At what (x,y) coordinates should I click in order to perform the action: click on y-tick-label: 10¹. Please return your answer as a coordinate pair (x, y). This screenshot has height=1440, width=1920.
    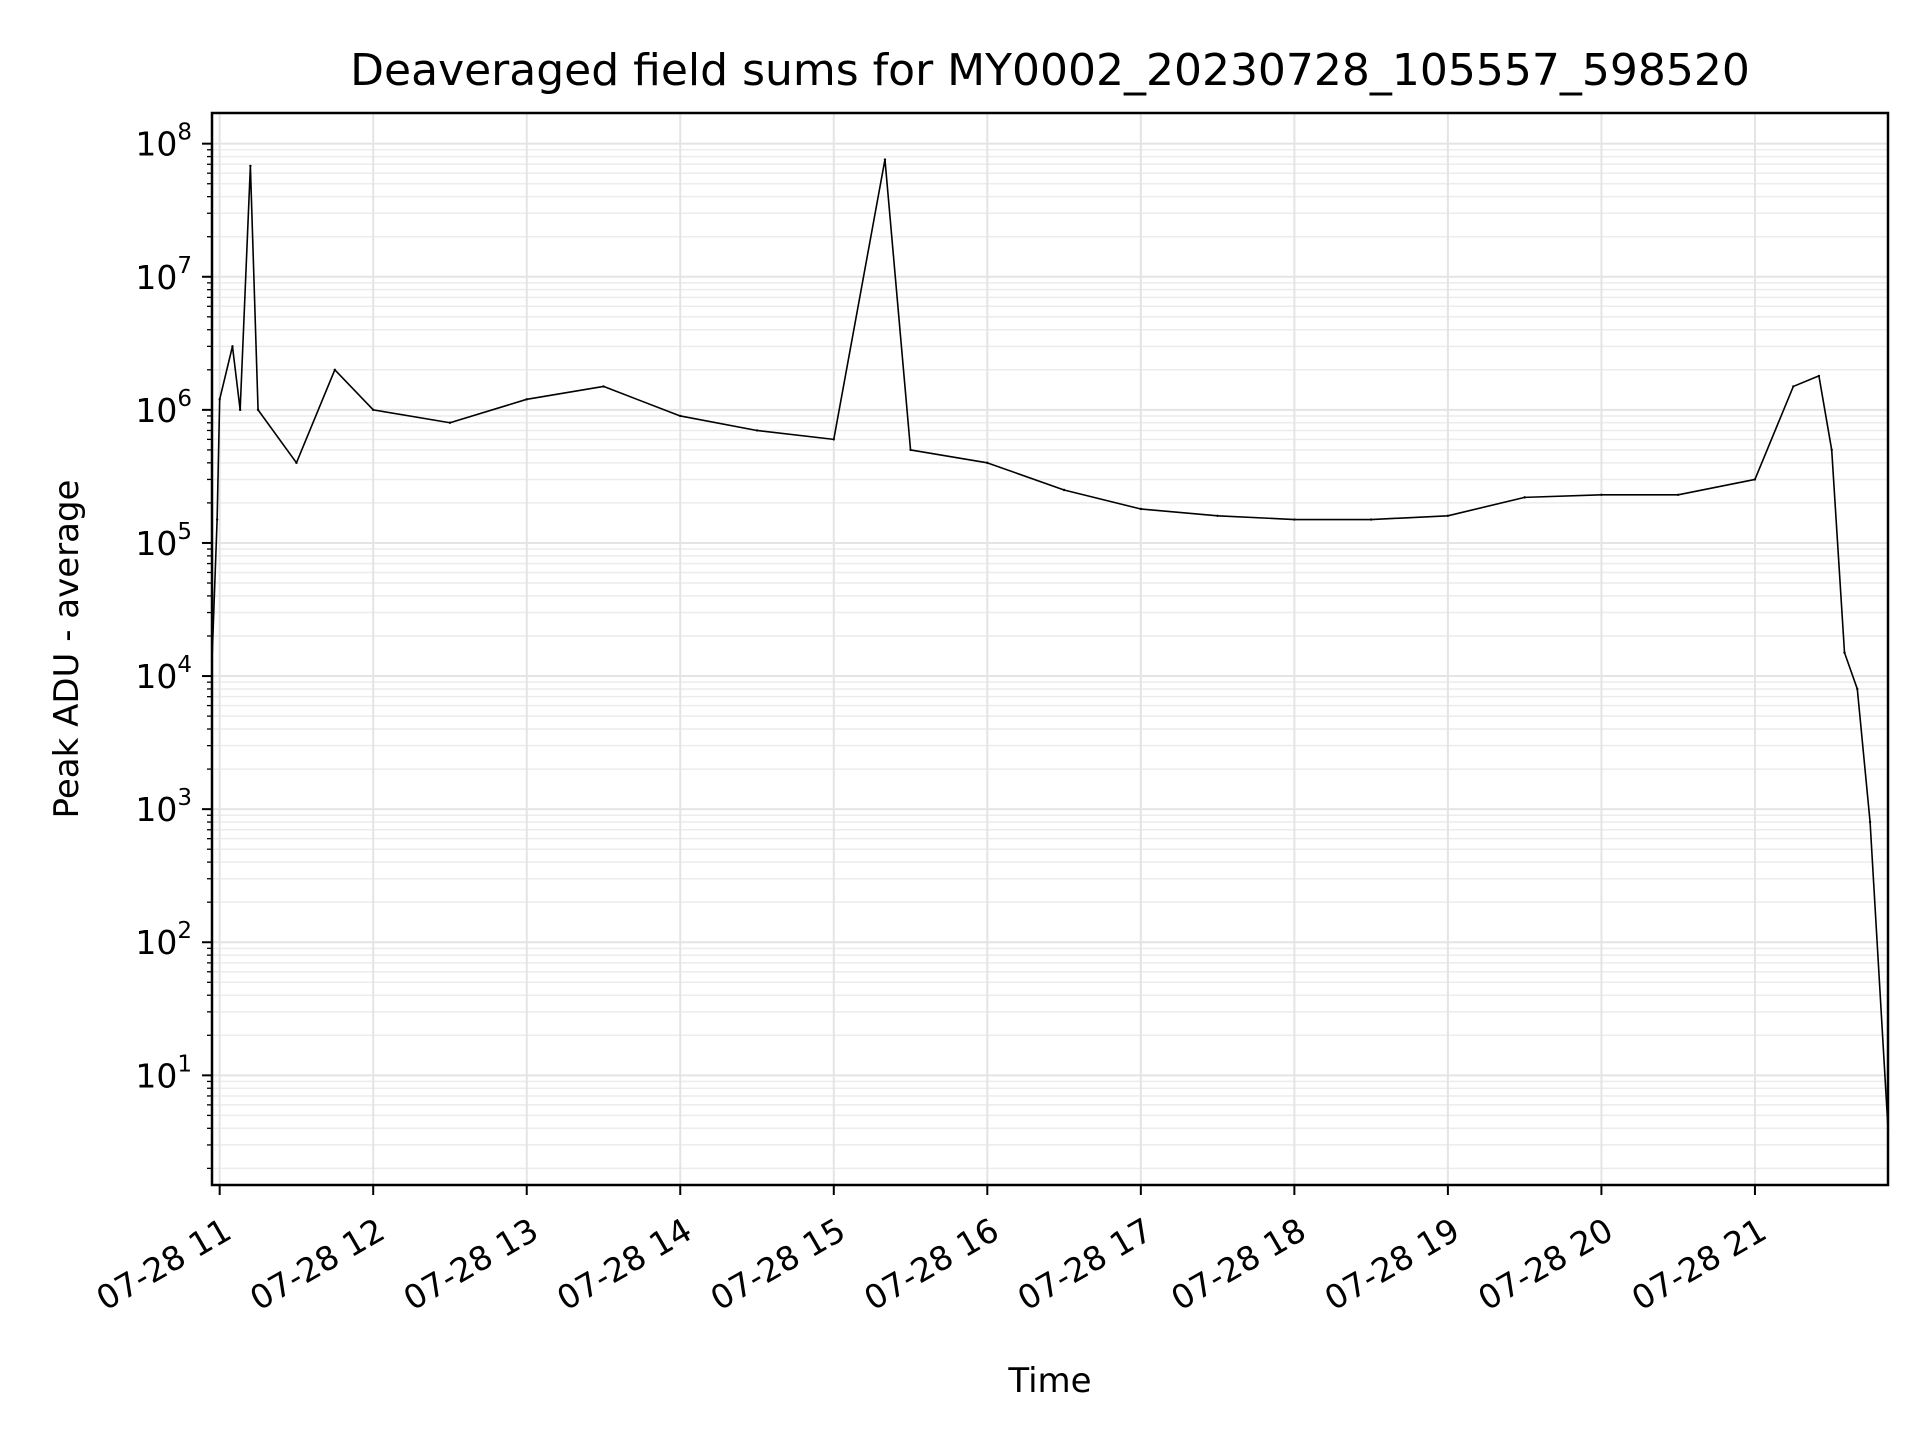
    Looking at the image, I should click on (163, 1073).